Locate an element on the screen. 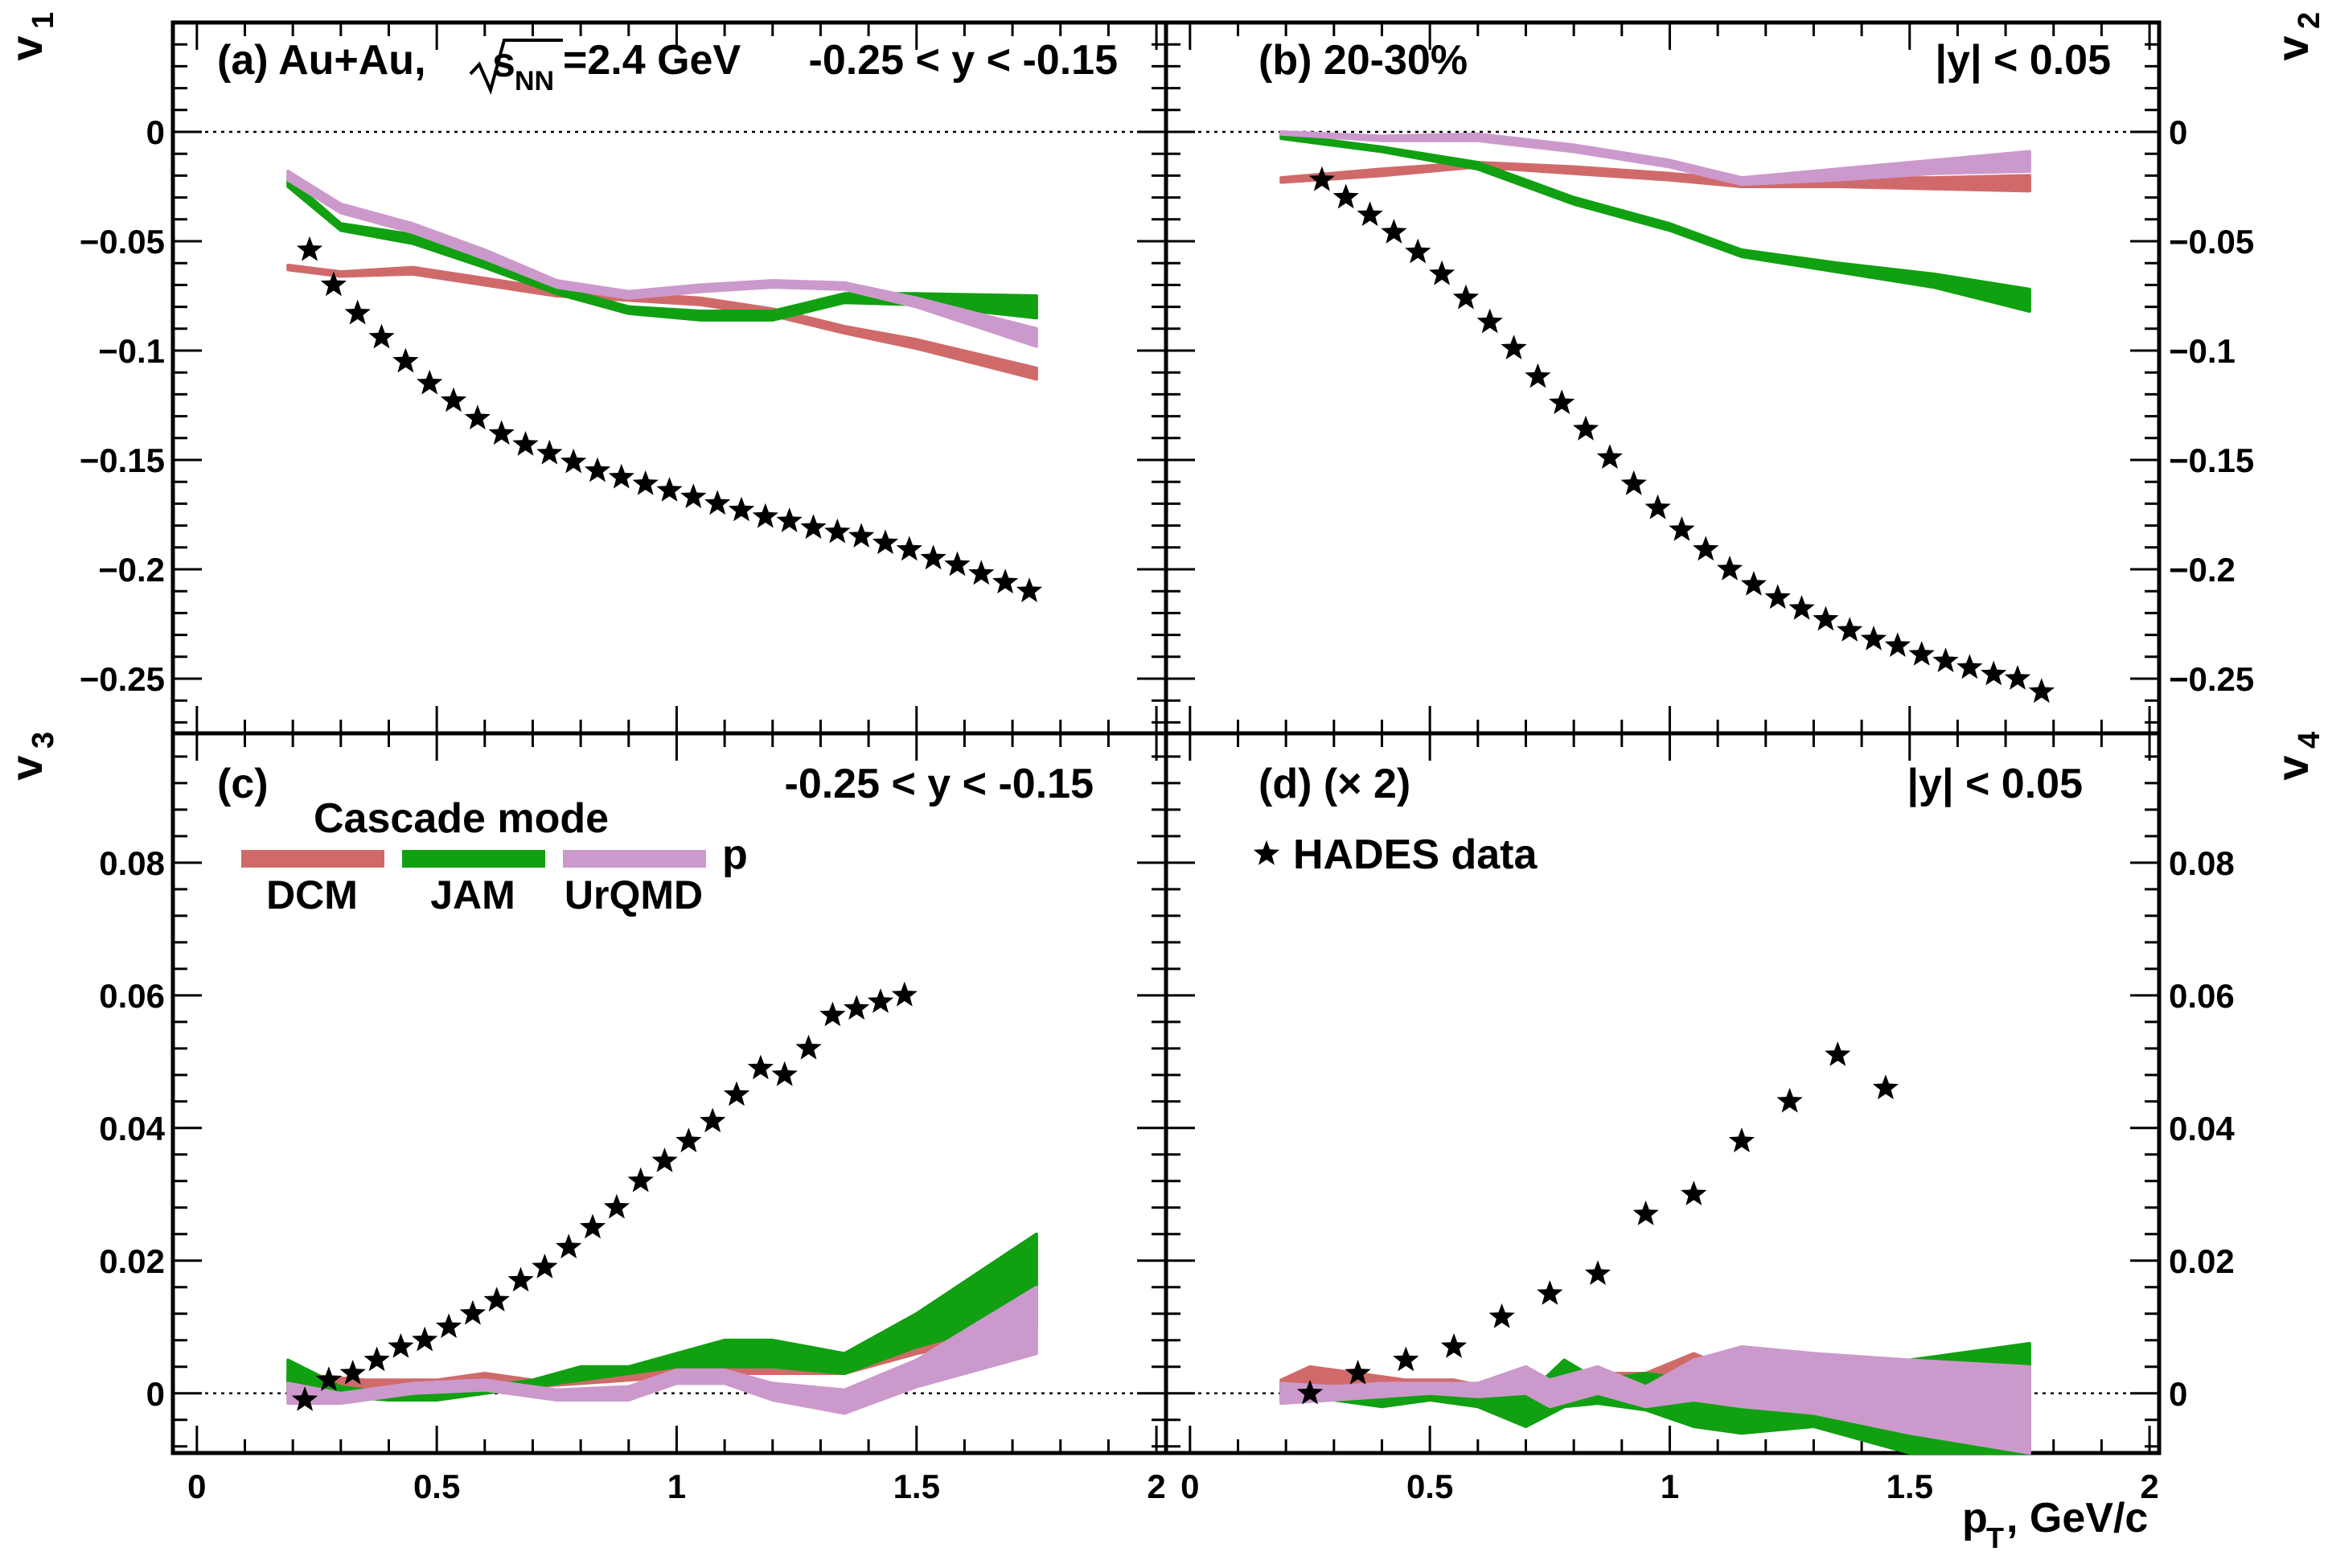 This screenshot has height=1568, width=2328. y-tick-label: 0.06 is located at coordinates (2202, 996).